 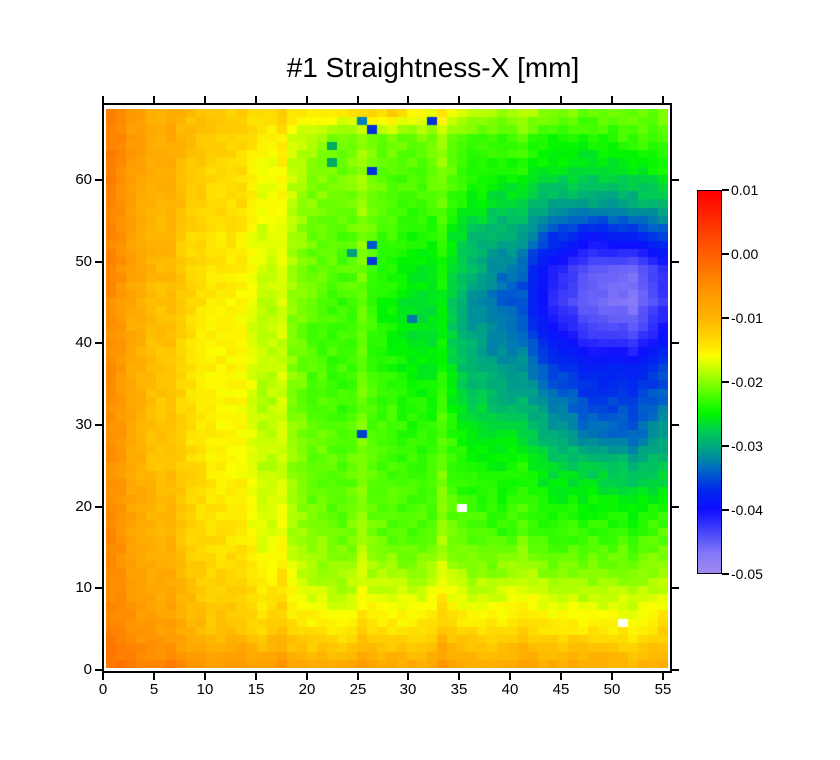 I want to click on x-tick-label: 30, so click(x=408, y=689).